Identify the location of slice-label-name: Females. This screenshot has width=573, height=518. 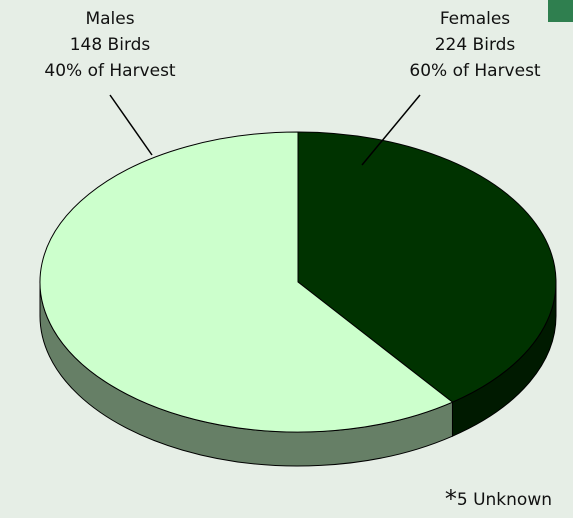
(475, 19).